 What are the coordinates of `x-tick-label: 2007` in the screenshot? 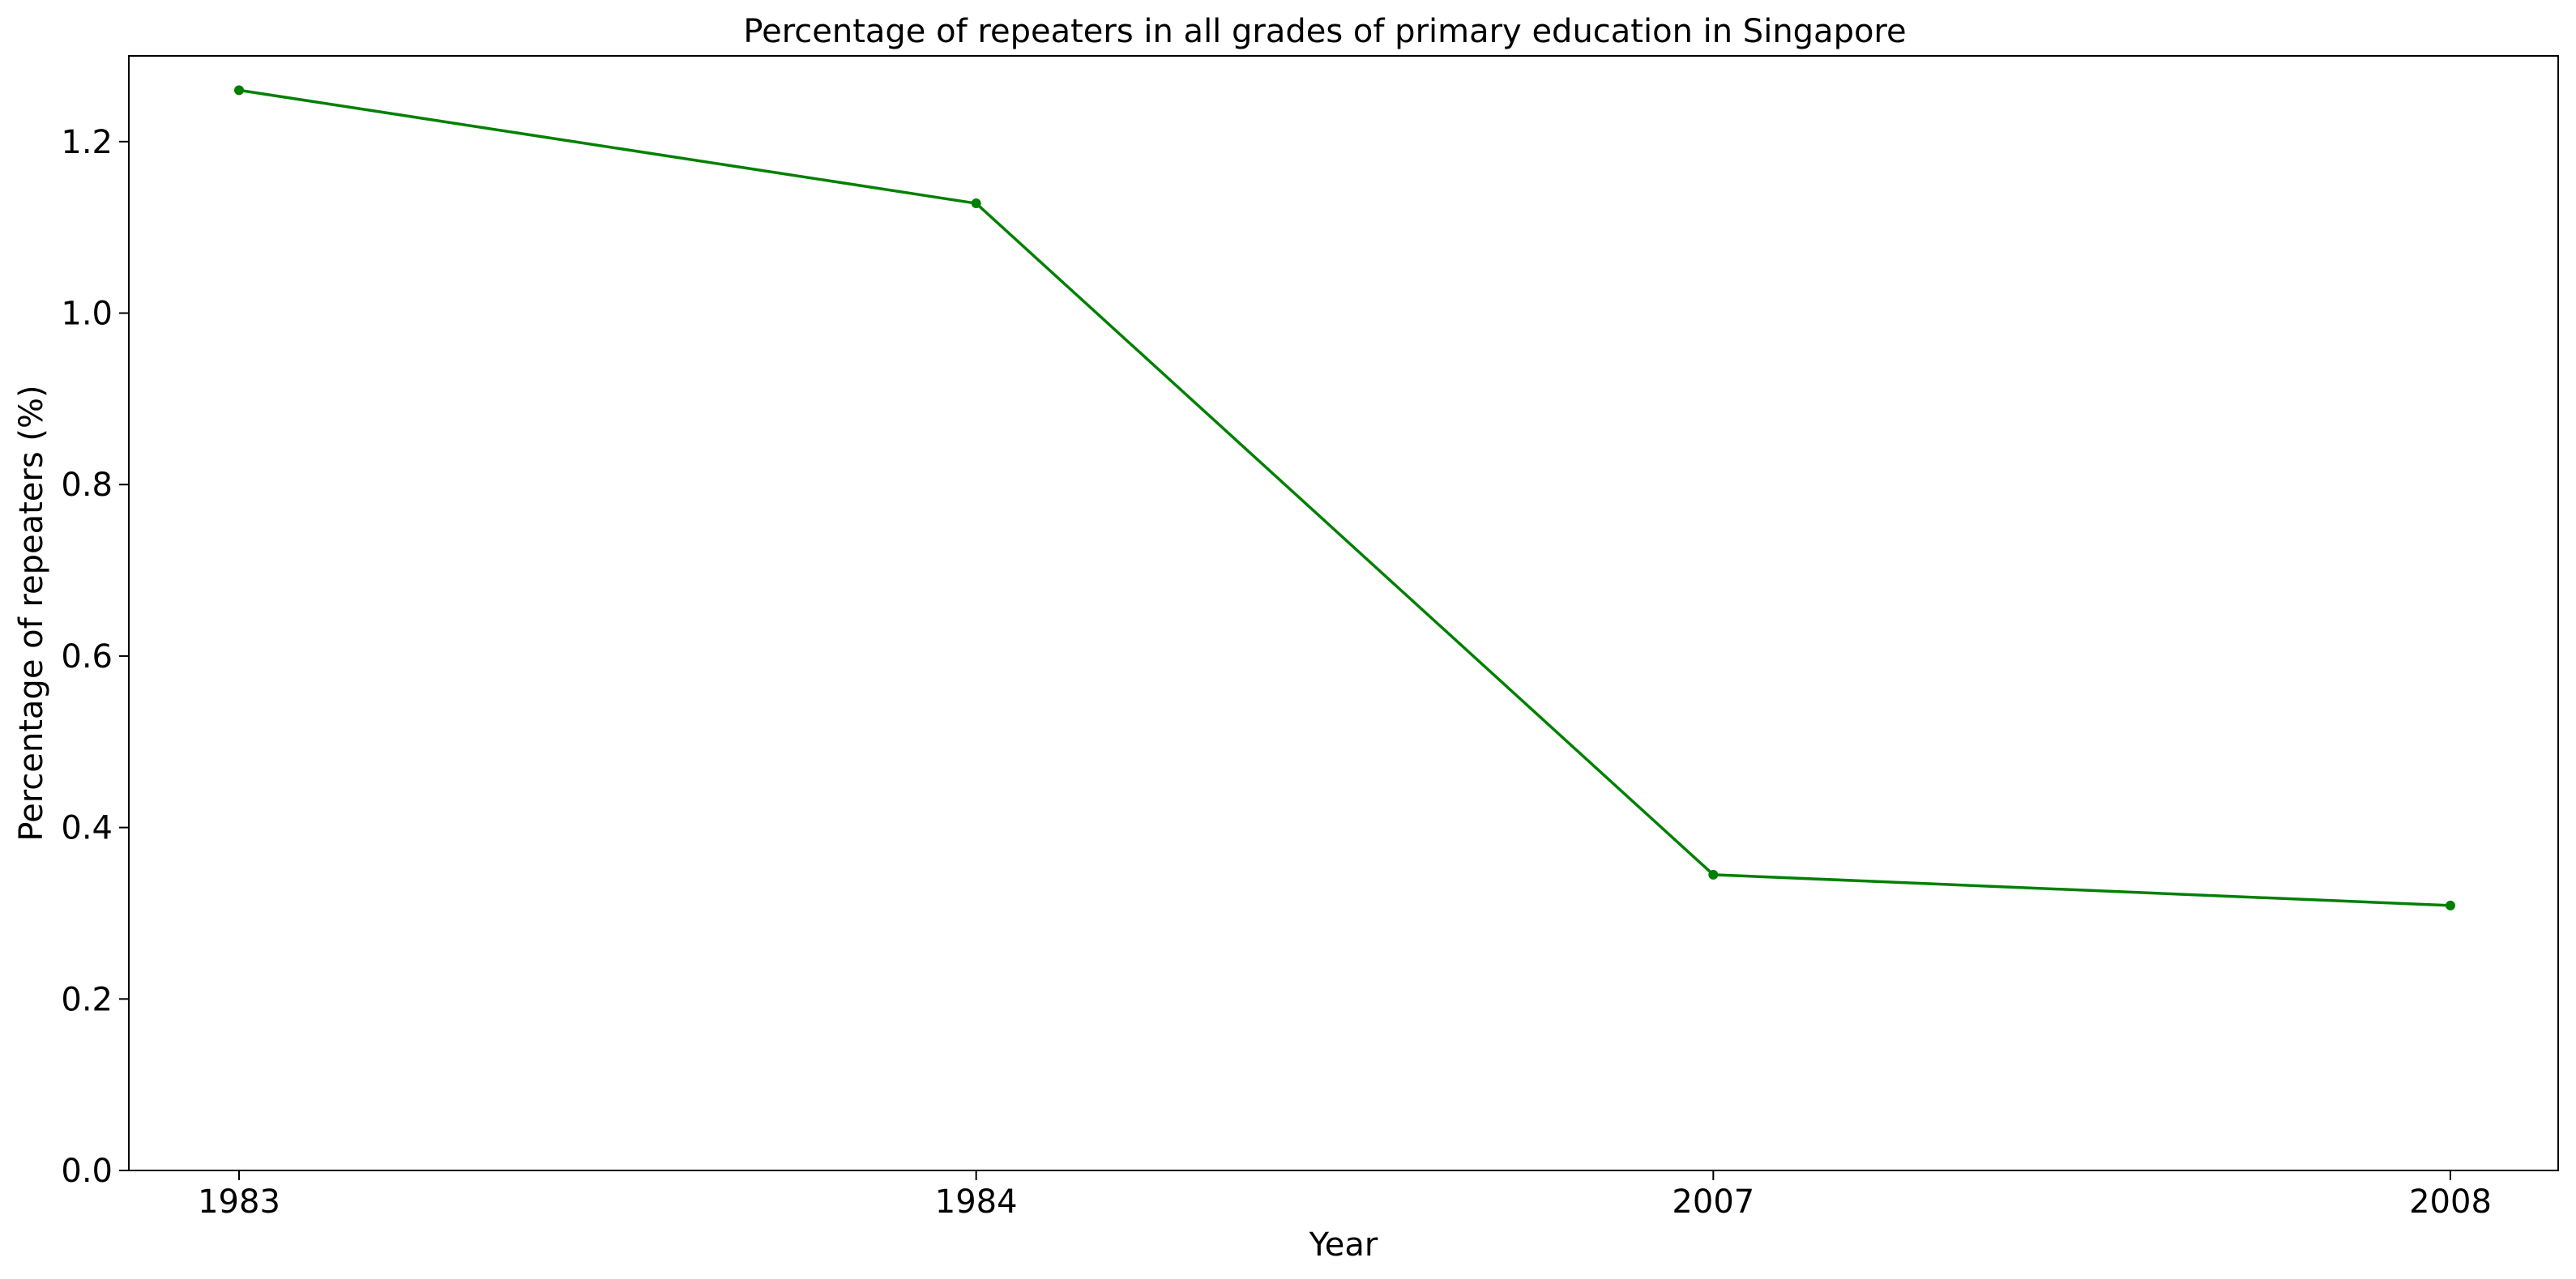 It's located at (1713, 1202).